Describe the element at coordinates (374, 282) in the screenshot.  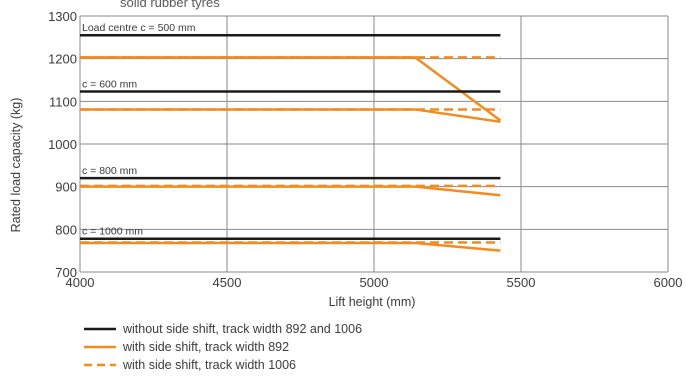
I see `x-tick-label: 5000` at that location.